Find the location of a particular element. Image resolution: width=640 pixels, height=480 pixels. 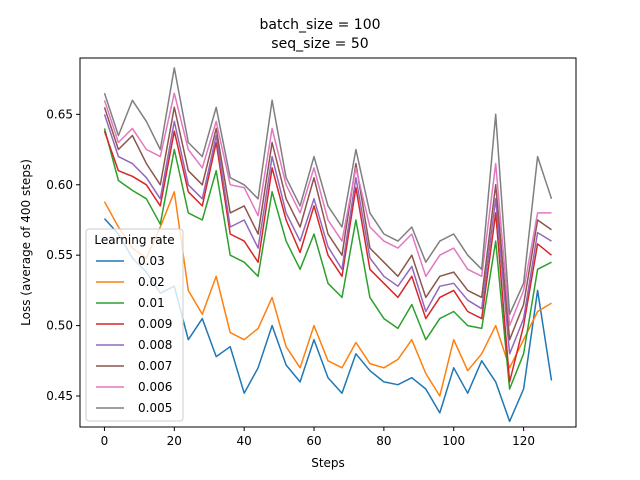

legend-label-0.01: 0.01 is located at coordinates (151, 303).